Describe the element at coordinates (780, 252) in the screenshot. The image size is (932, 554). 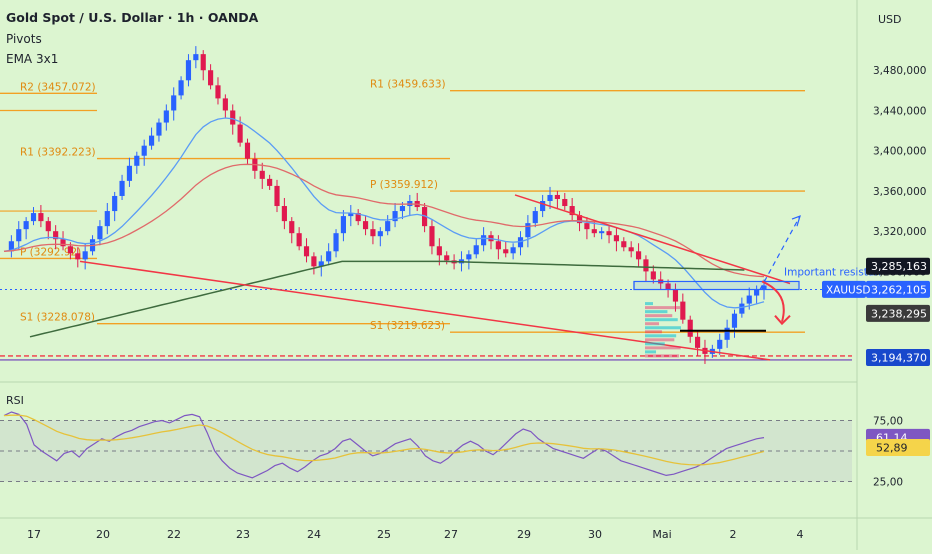
I see `forecast-path` at that location.